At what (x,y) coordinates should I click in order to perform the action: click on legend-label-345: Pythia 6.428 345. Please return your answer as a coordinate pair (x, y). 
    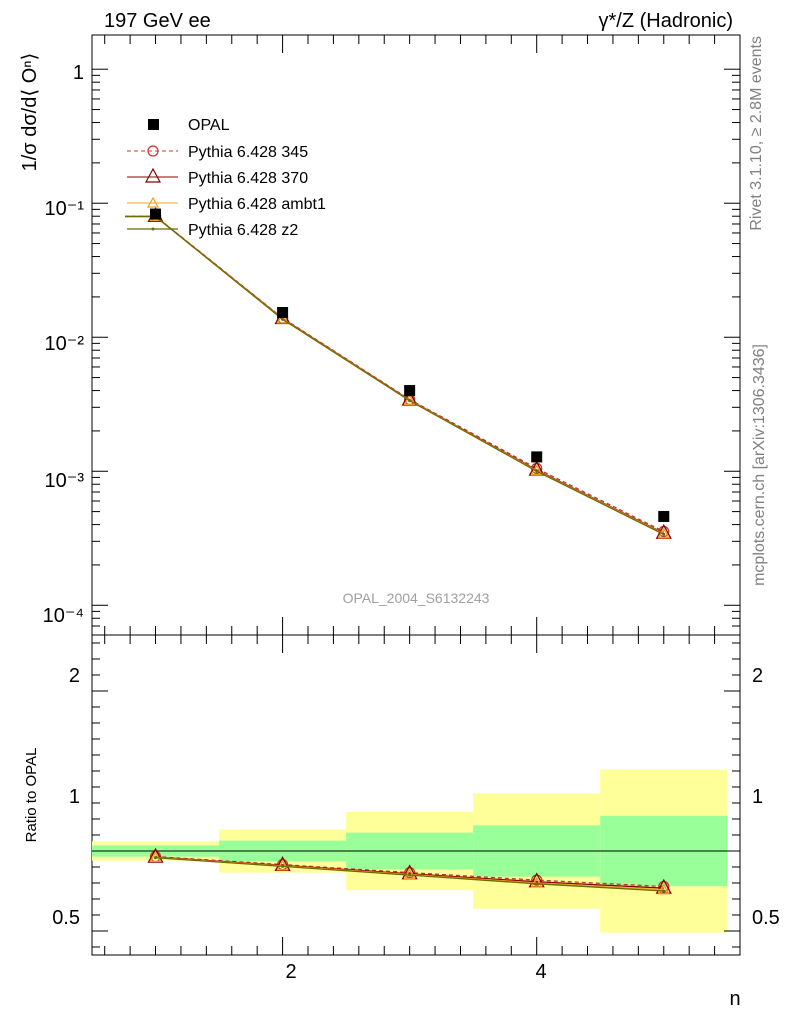
    Looking at the image, I should click on (248, 152).